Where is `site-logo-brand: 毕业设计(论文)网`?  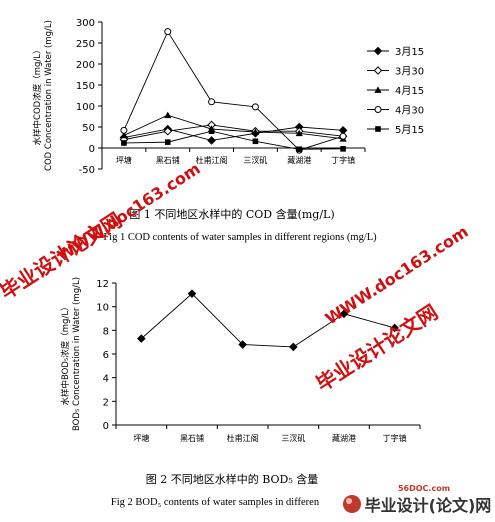 site-logo-brand: 毕业设计(论文)网 is located at coordinates (428, 505).